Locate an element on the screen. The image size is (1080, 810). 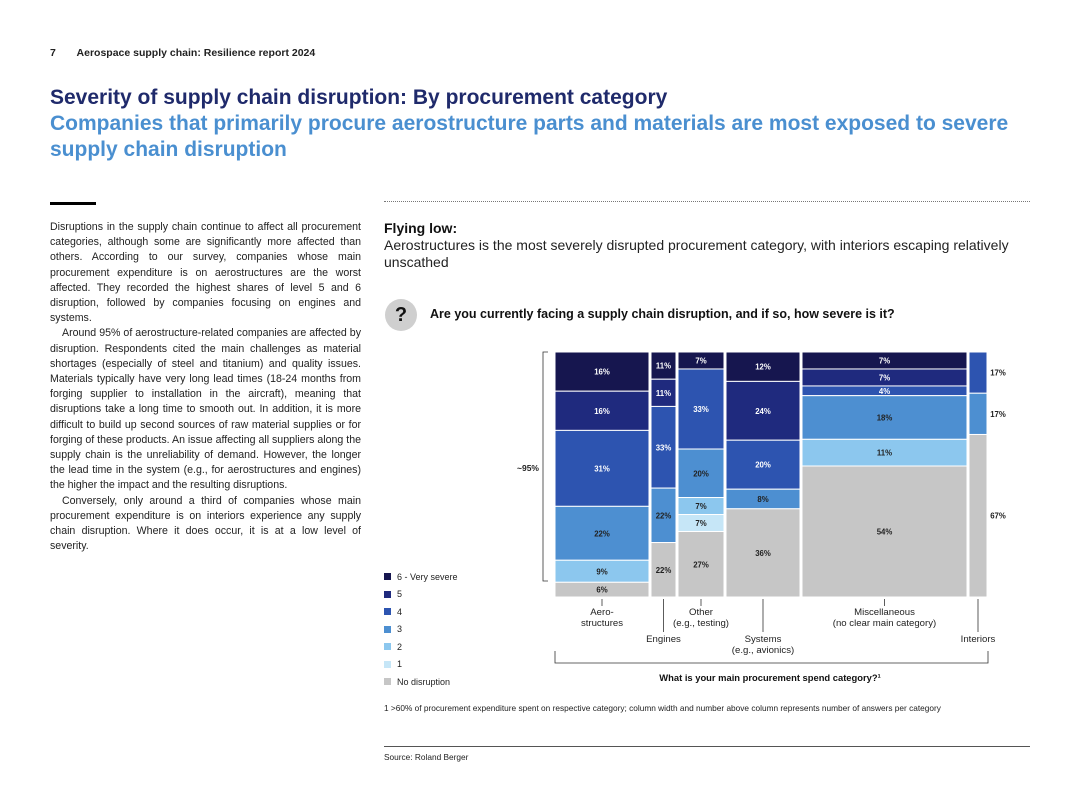
page-number: 7 is located at coordinates (53, 53).